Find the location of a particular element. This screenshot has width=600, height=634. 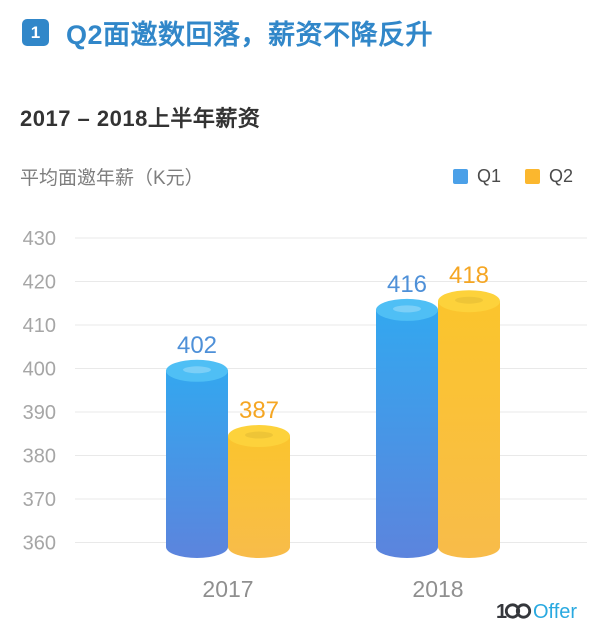

brand-logo: 1 Offer is located at coordinates (536, 612).